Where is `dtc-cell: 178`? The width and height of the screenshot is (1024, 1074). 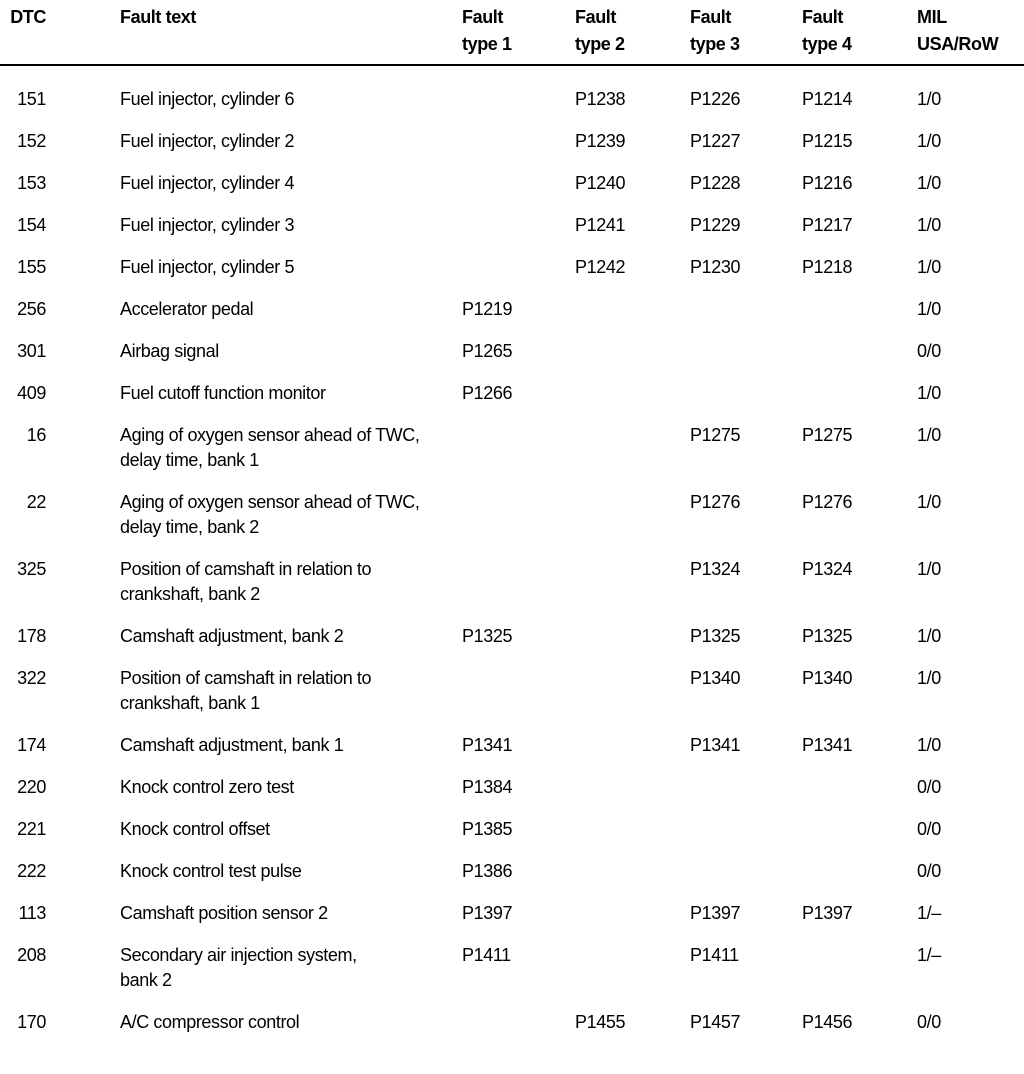
dtc-cell: 178 is located at coordinates (31, 636).